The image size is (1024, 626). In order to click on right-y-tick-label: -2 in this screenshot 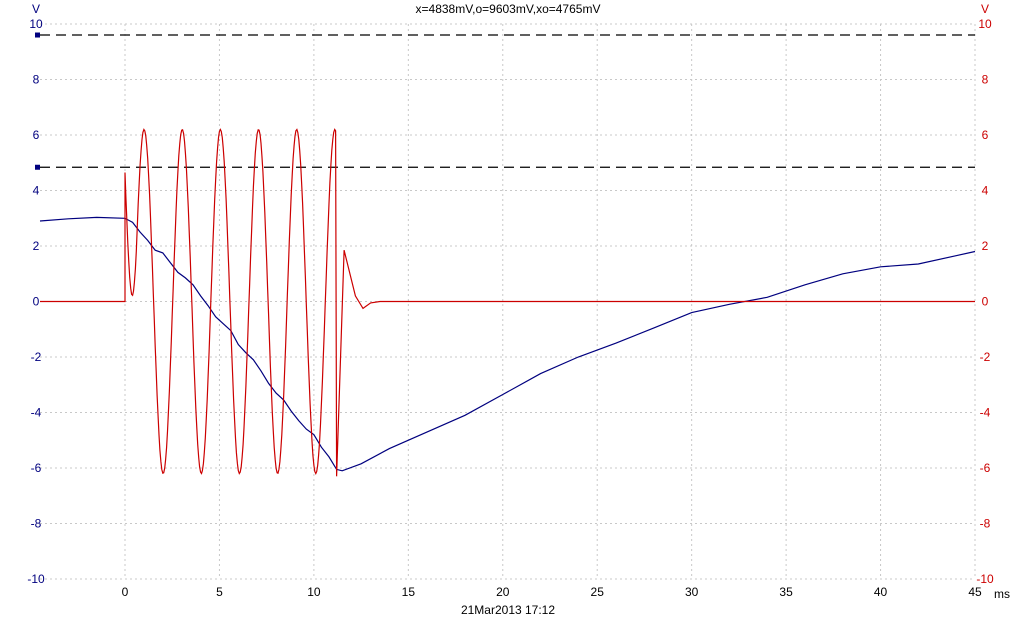, I will do `click(985, 357)`.